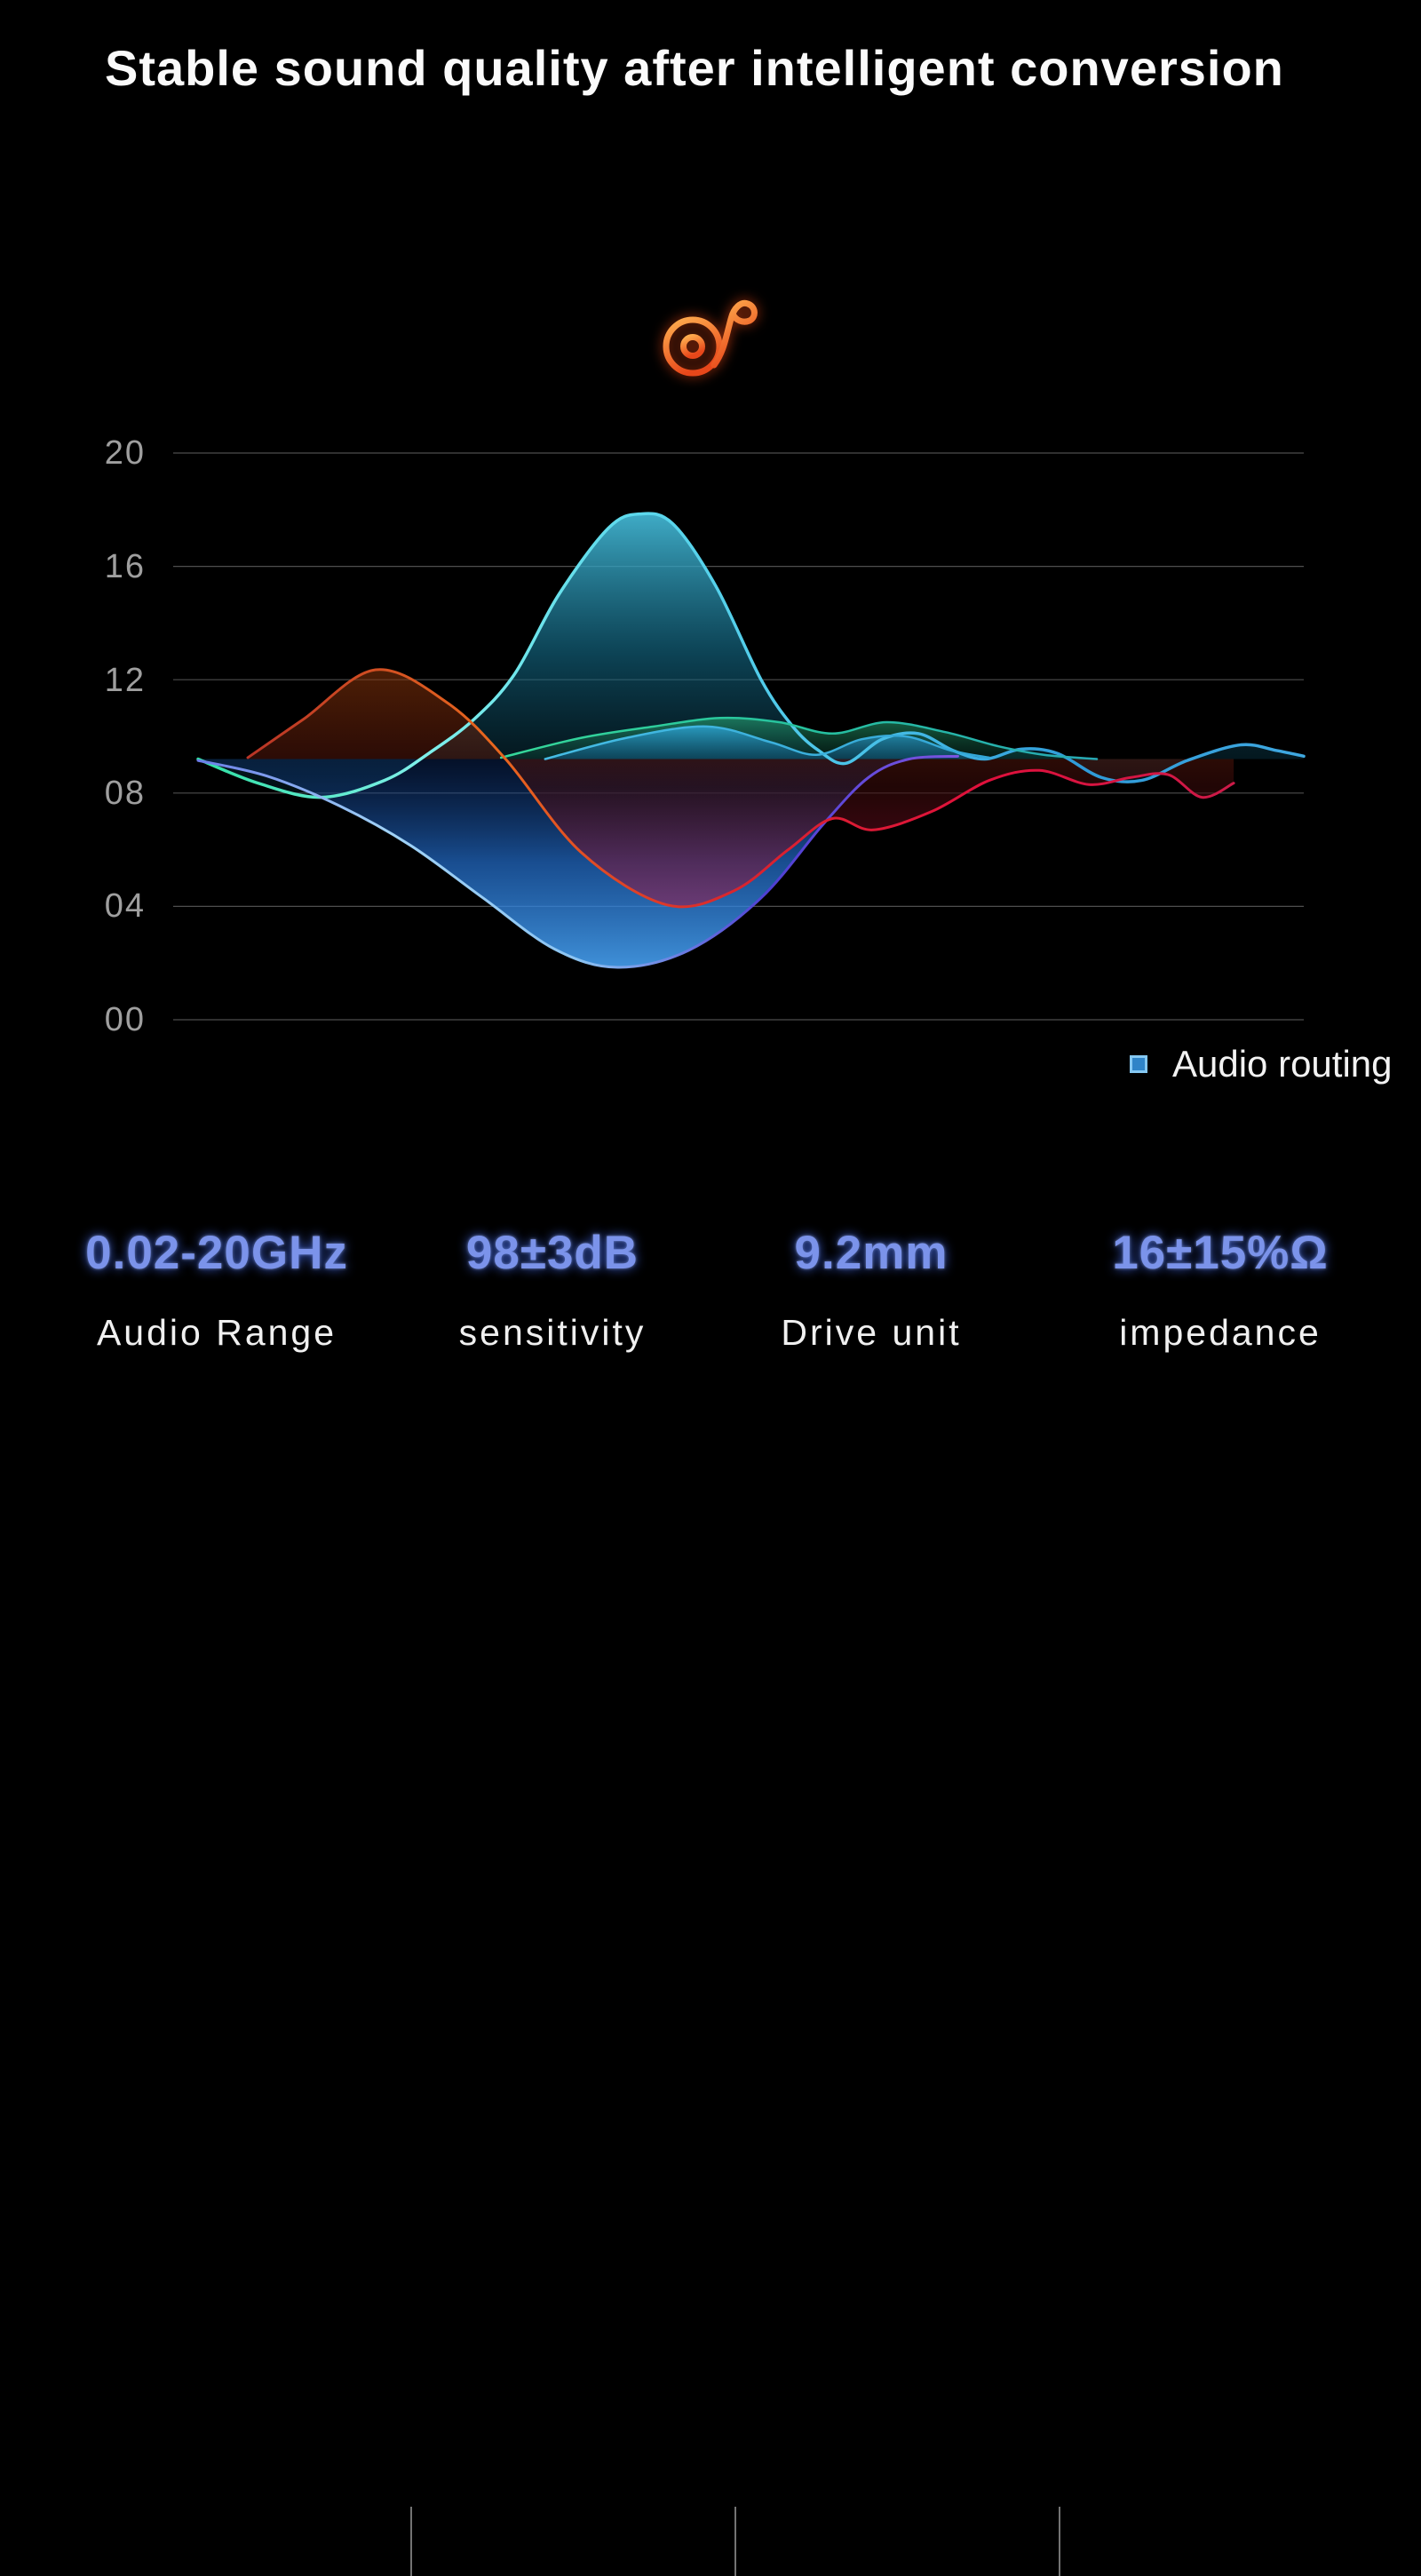  I want to click on legend-swatch, so click(1138, 1064).